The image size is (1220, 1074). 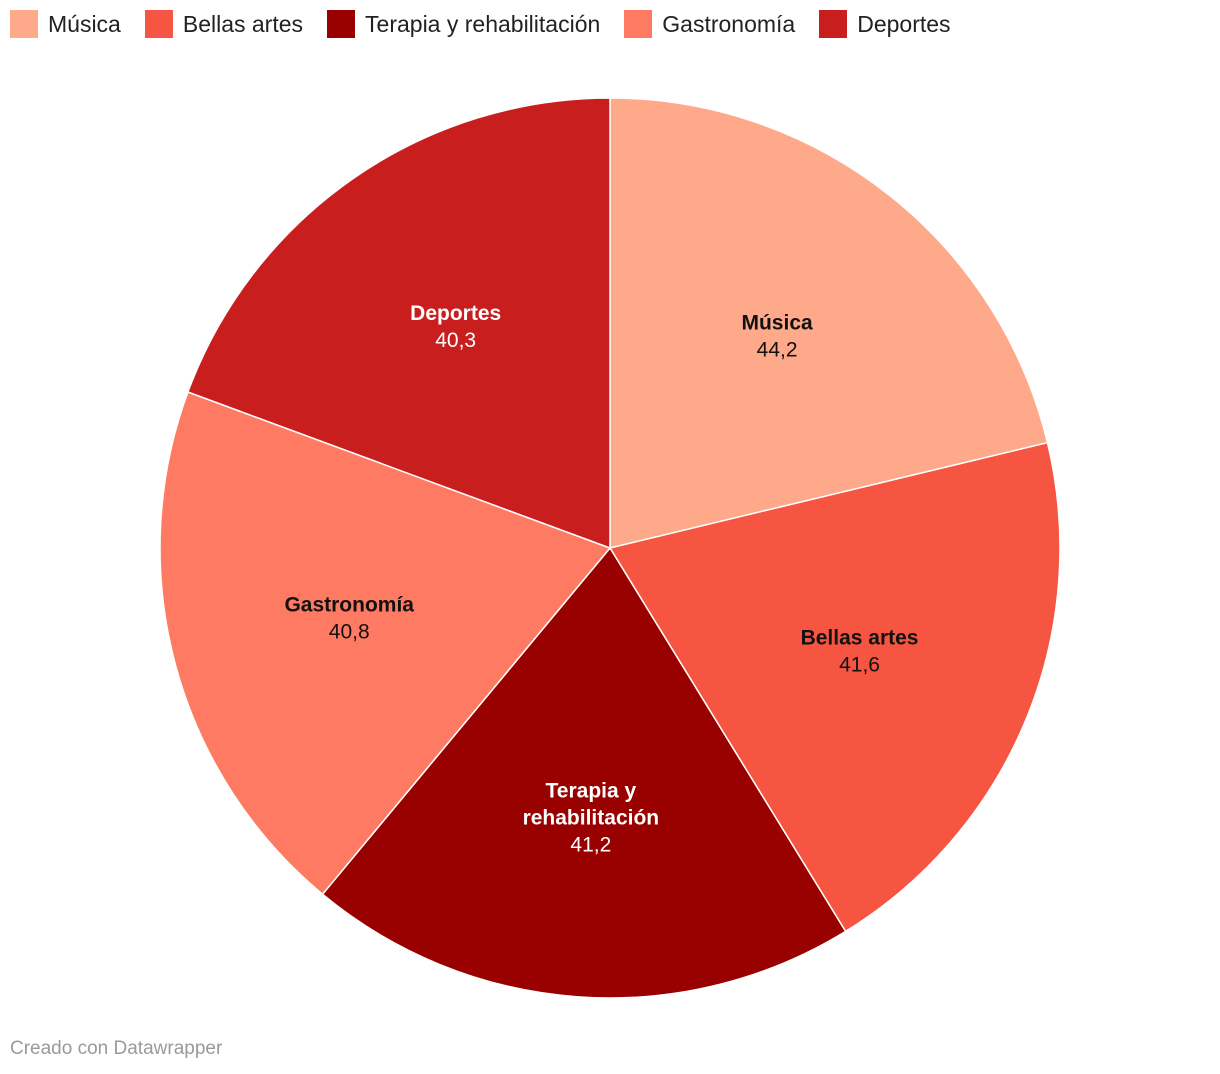 I want to click on slice-value-terapia: 41,2, so click(x=590, y=844).